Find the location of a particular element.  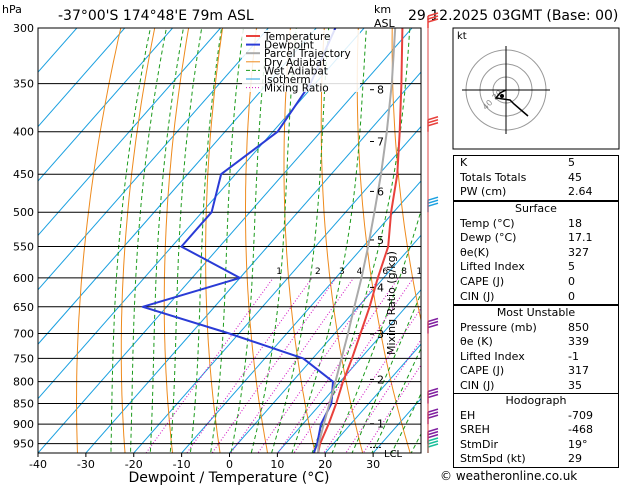

legend-entry: Dewpoint is located at coordinates (289, 46).